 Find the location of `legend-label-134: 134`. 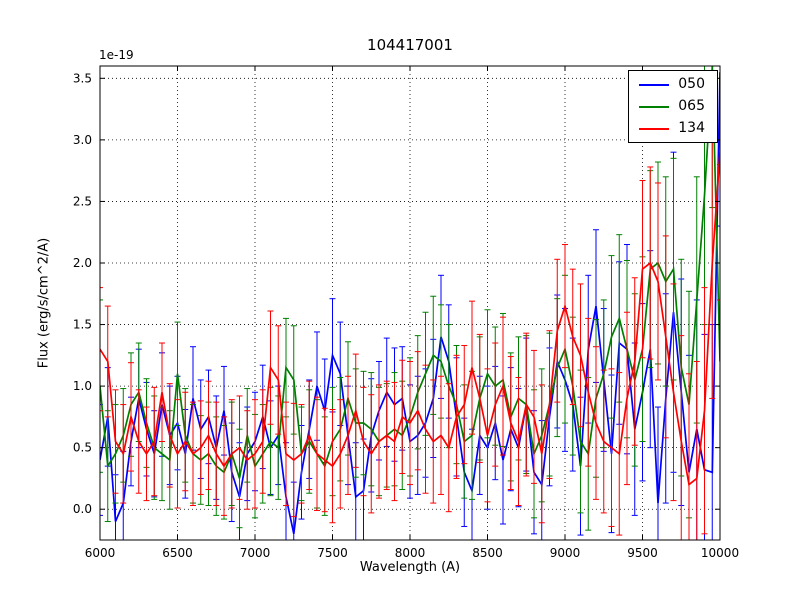

legend-label-134: 134 is located at coordinates (691, 128).